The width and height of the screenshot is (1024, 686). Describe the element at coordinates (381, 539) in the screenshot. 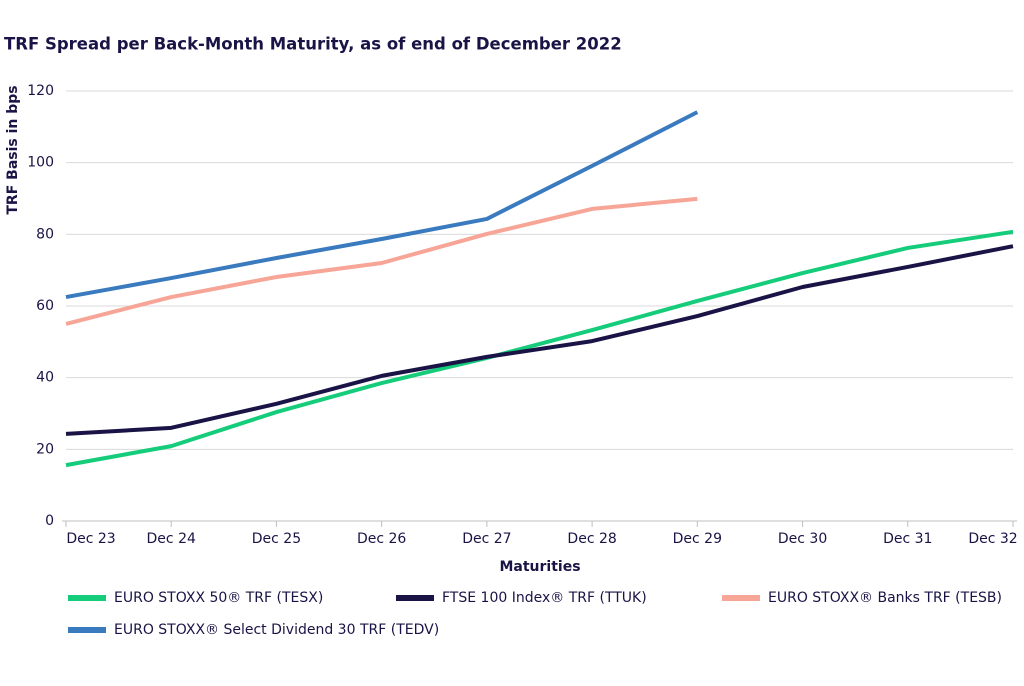

I see `x-tick-label: Dec 26` at that location.